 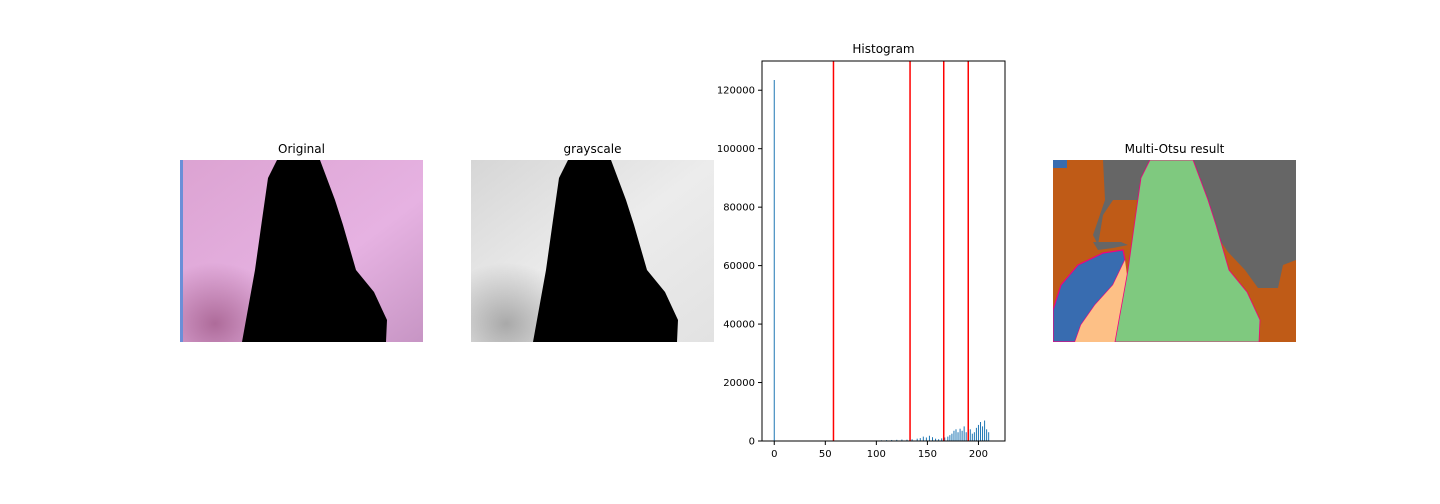 What do you see at coordinates (927, 454) in the screenshot?
I see `x-tick-label: 150` at bounding box center [927, 454].